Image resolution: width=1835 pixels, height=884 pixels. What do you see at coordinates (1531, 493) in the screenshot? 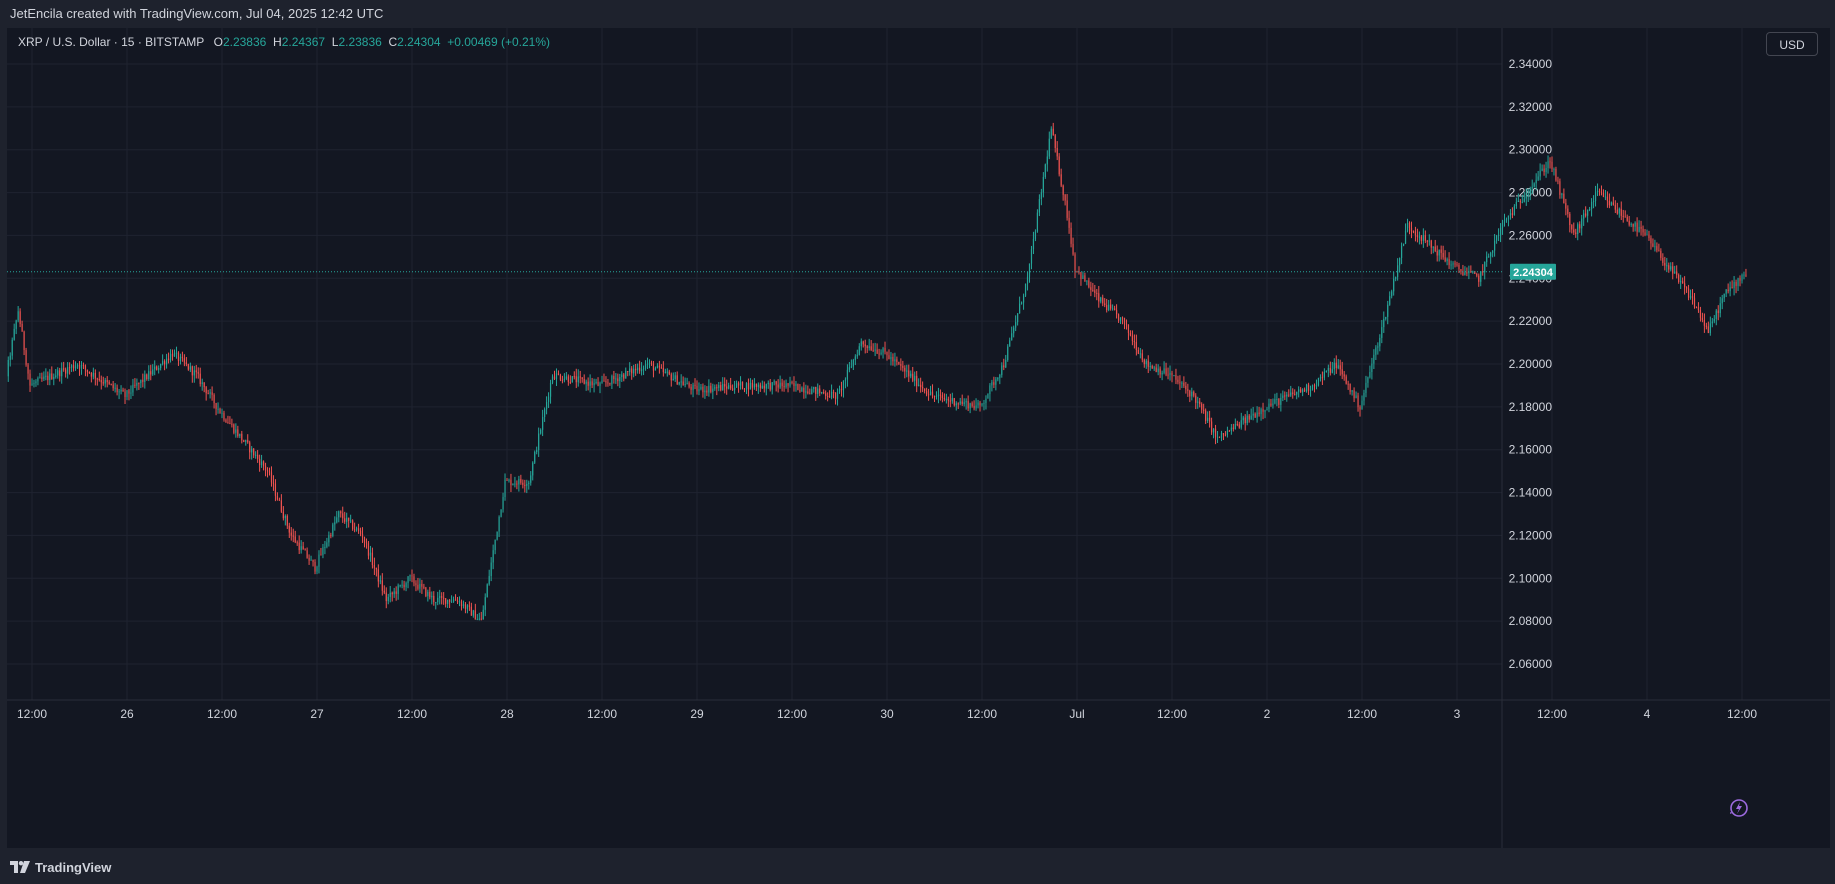
I see `price-tick-label: 2.14000` at bounding box center [1531, 493].